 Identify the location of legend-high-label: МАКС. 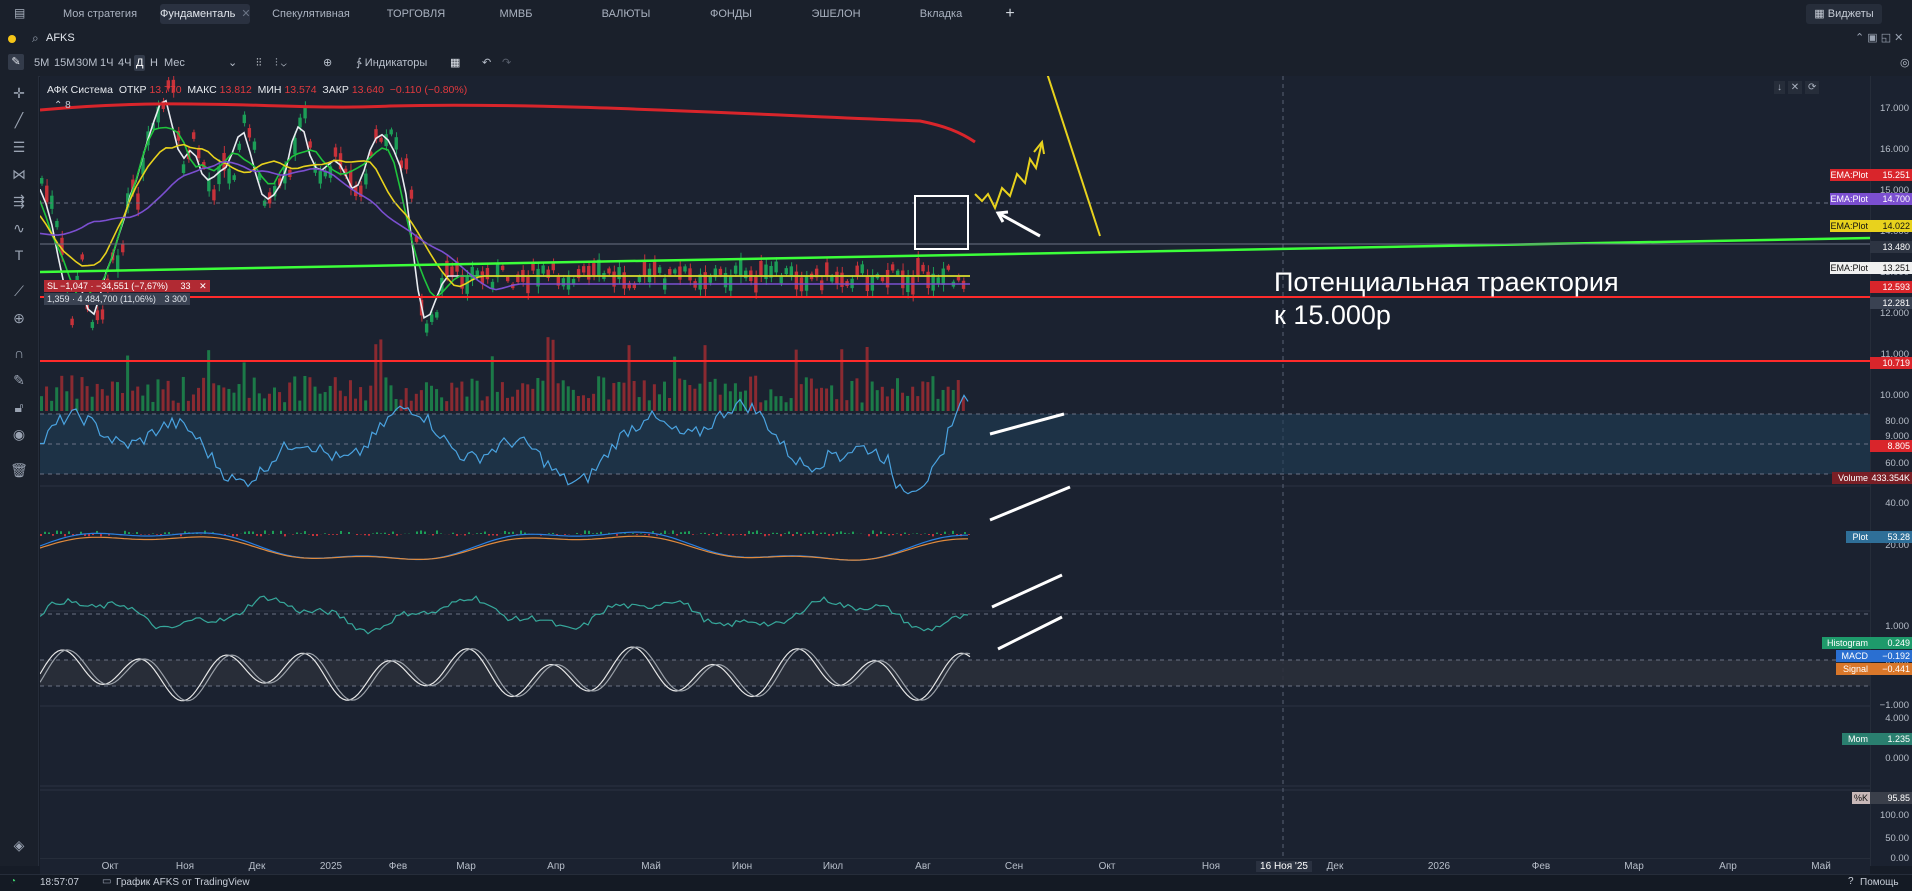
(201, 90).